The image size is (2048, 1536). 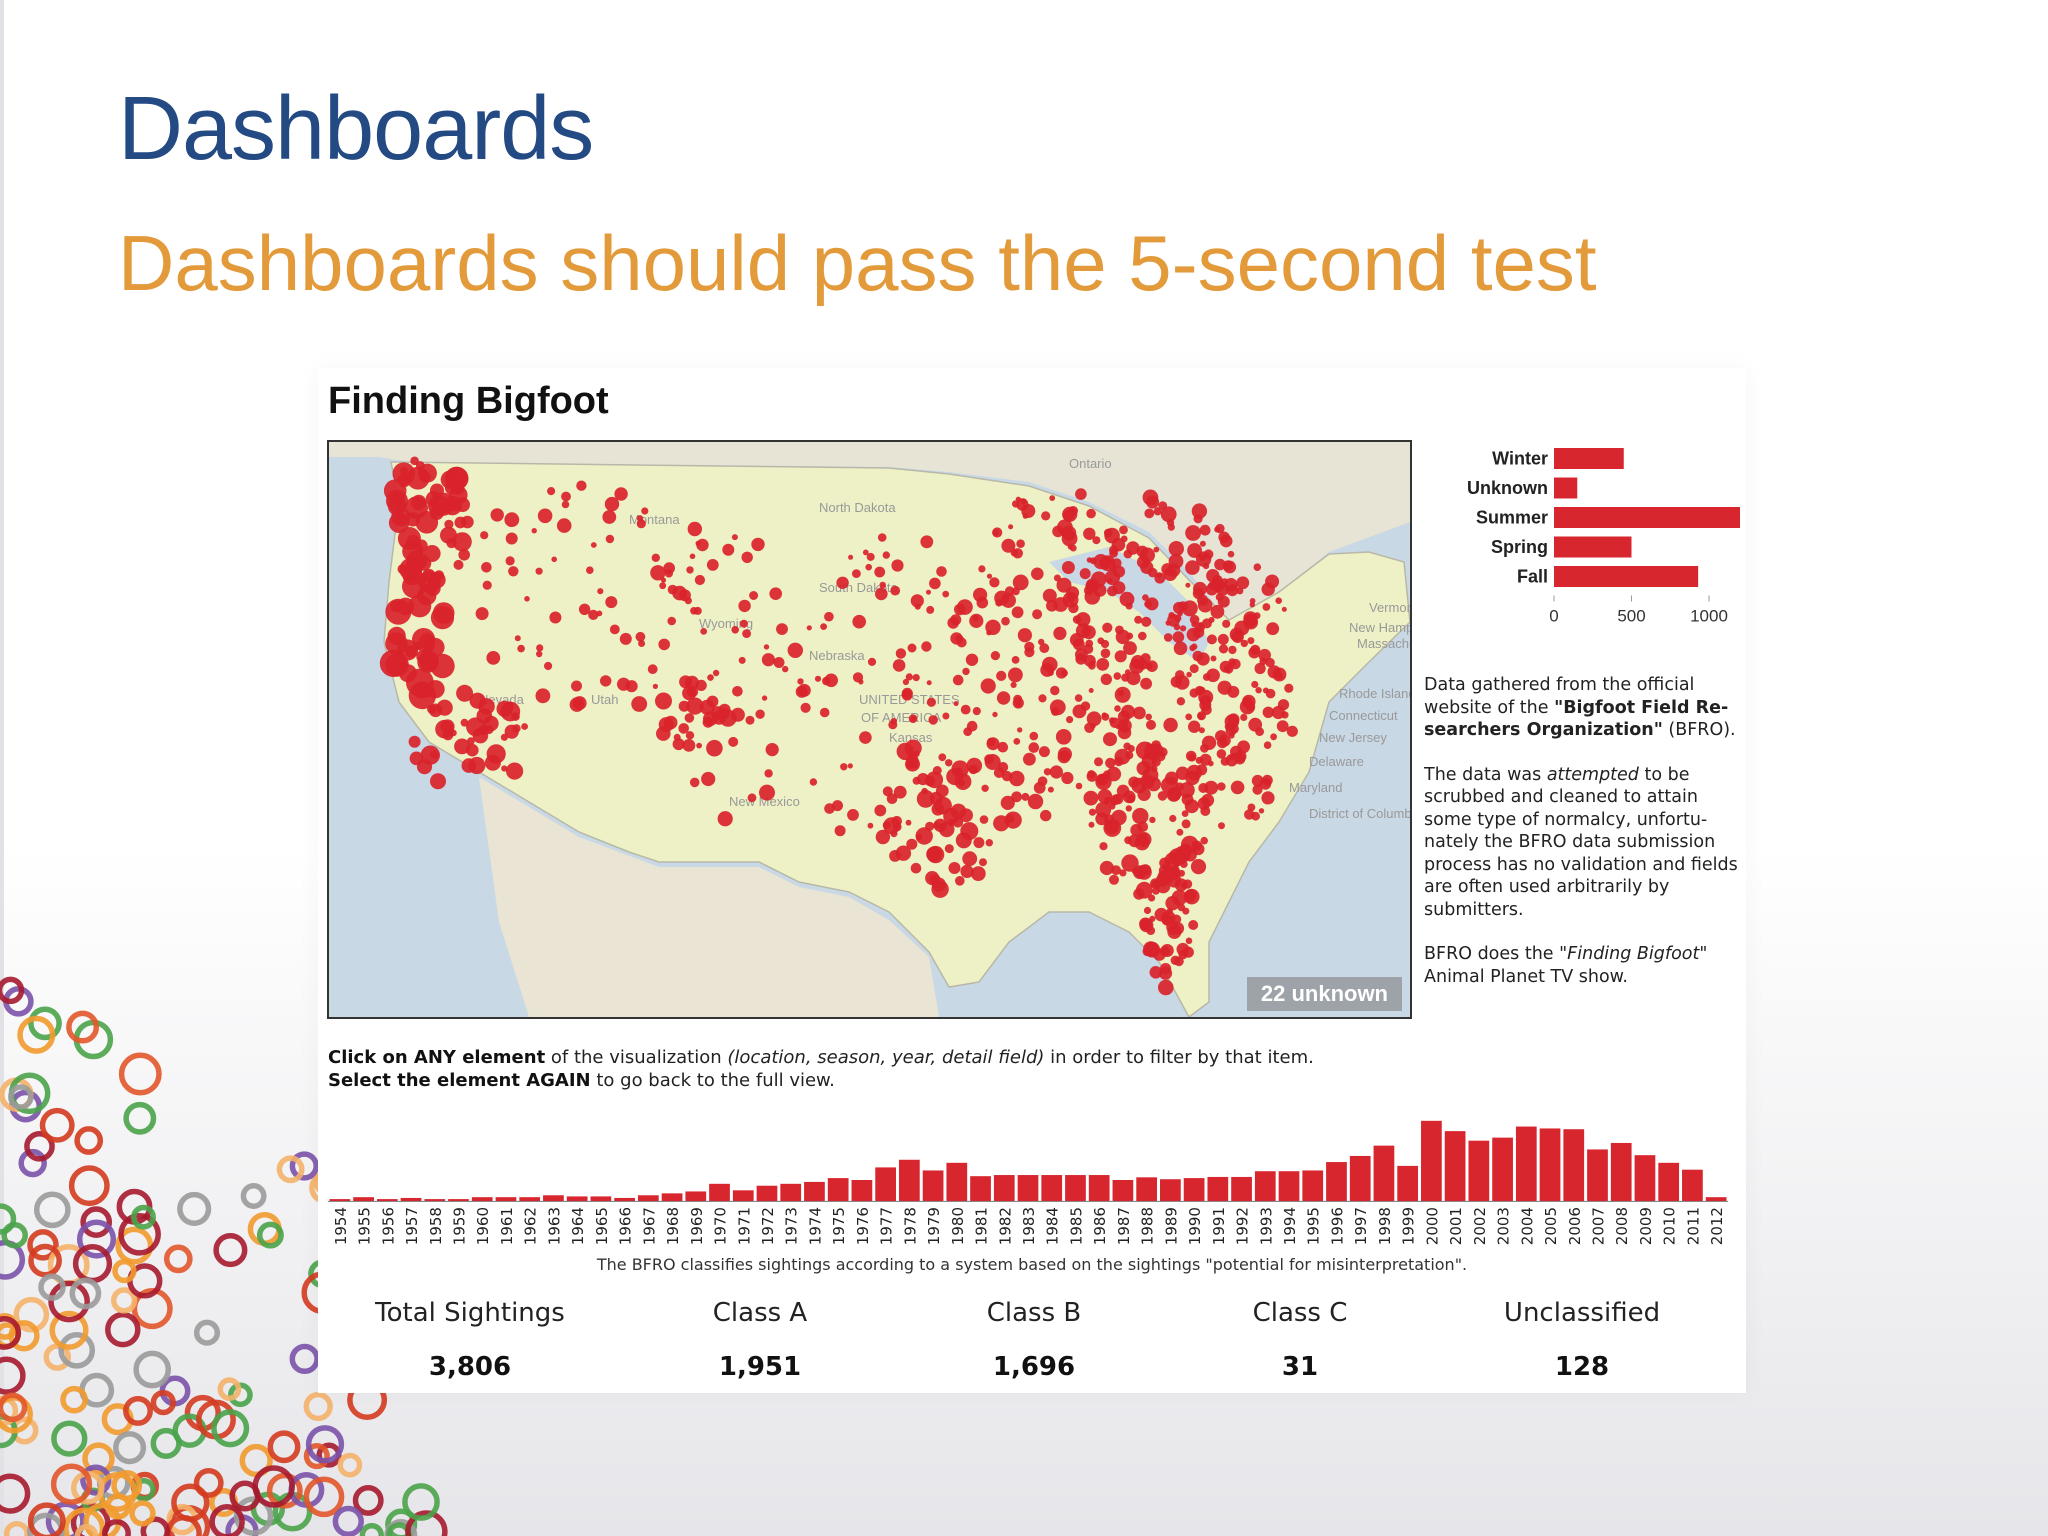 I want to click on year-bar-1993, so click(x=1265, y=1186).